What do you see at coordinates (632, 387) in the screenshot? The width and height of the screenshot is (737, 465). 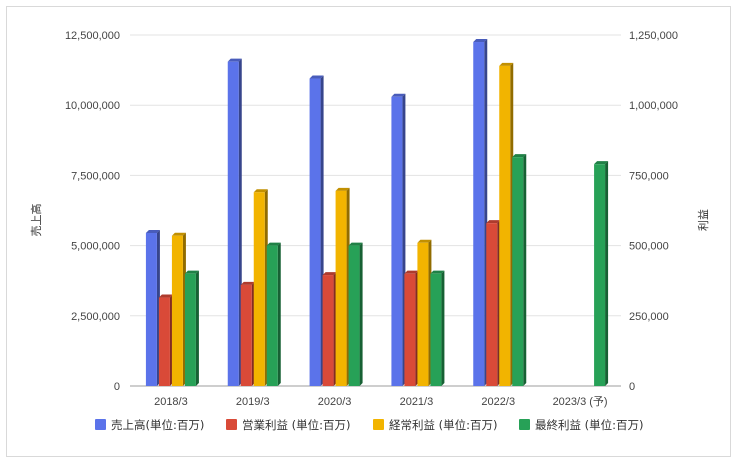 I see `right-tick-label: 0` at bounding box center [632, 387].